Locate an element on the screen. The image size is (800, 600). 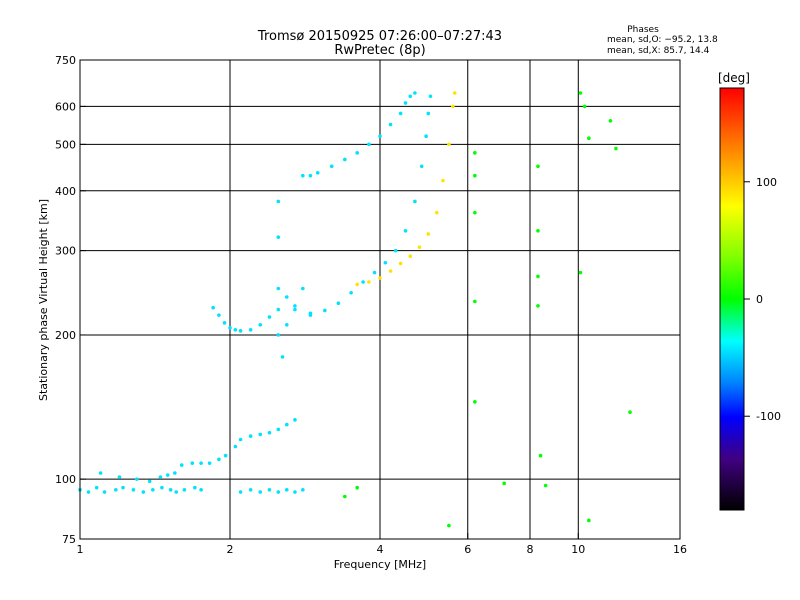
stats-heading: Phases is located at coordinates (643, 30).